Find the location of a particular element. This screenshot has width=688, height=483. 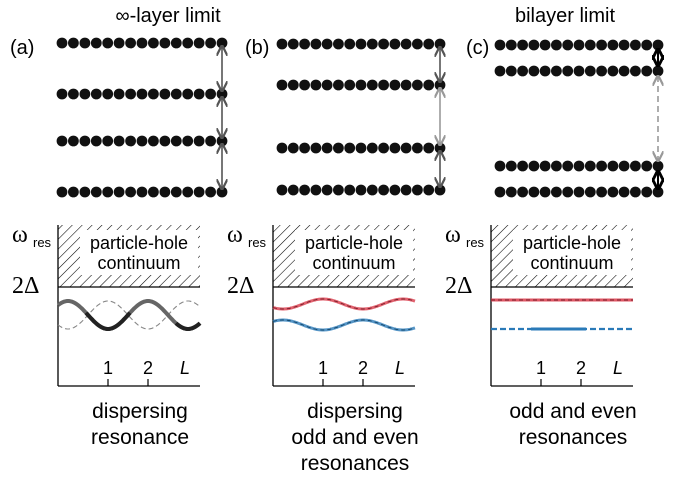

caption-line-2: resonances is located at coordinates (573, 437).